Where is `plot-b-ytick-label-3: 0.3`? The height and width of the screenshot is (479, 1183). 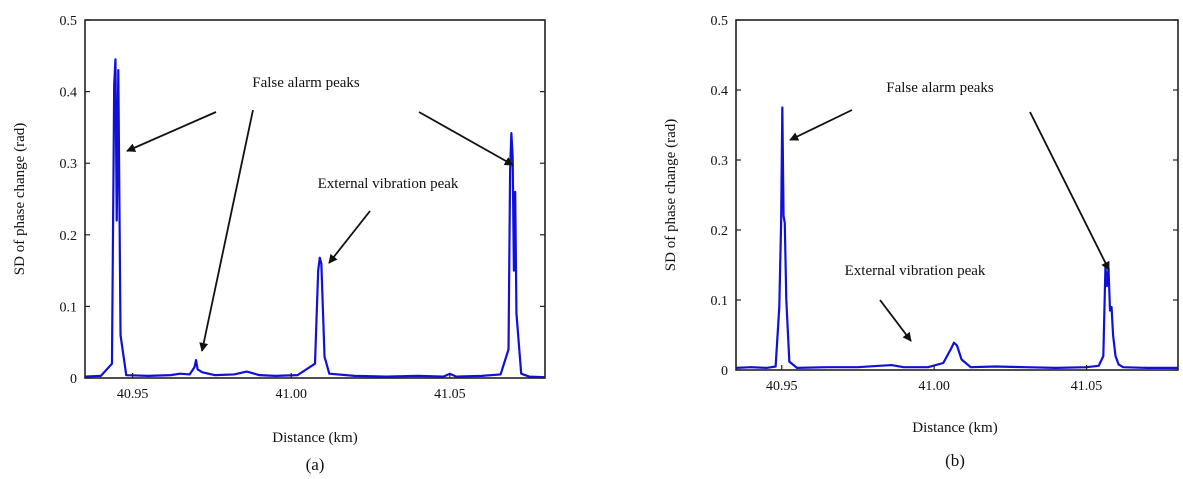 plot-b-ytick-label-3: 0.3 is located at coordinates (720, 161).